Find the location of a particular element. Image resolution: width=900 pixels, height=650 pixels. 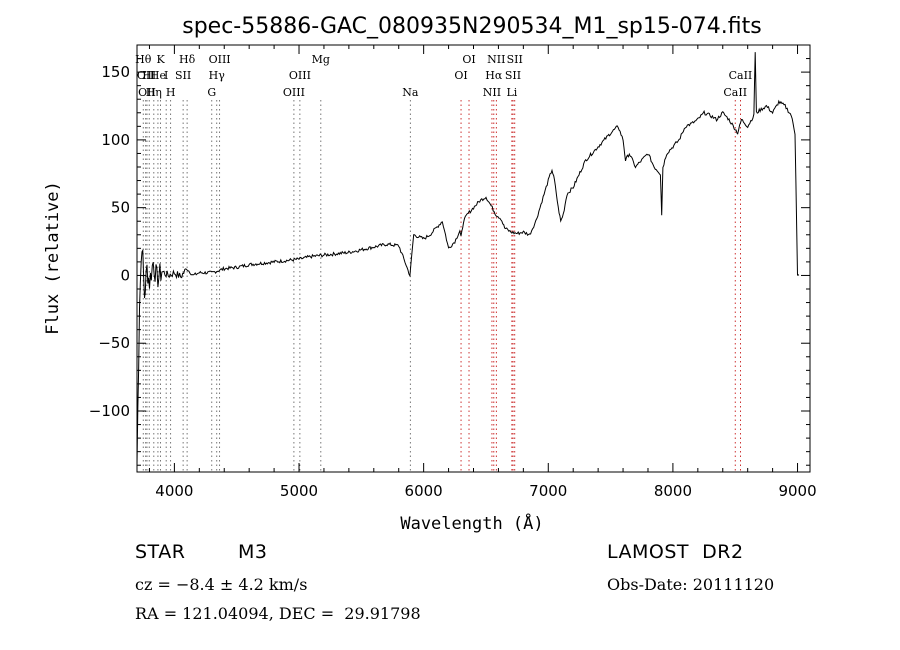

x-tick-label: 5000 is located at coordinates (299, 491).